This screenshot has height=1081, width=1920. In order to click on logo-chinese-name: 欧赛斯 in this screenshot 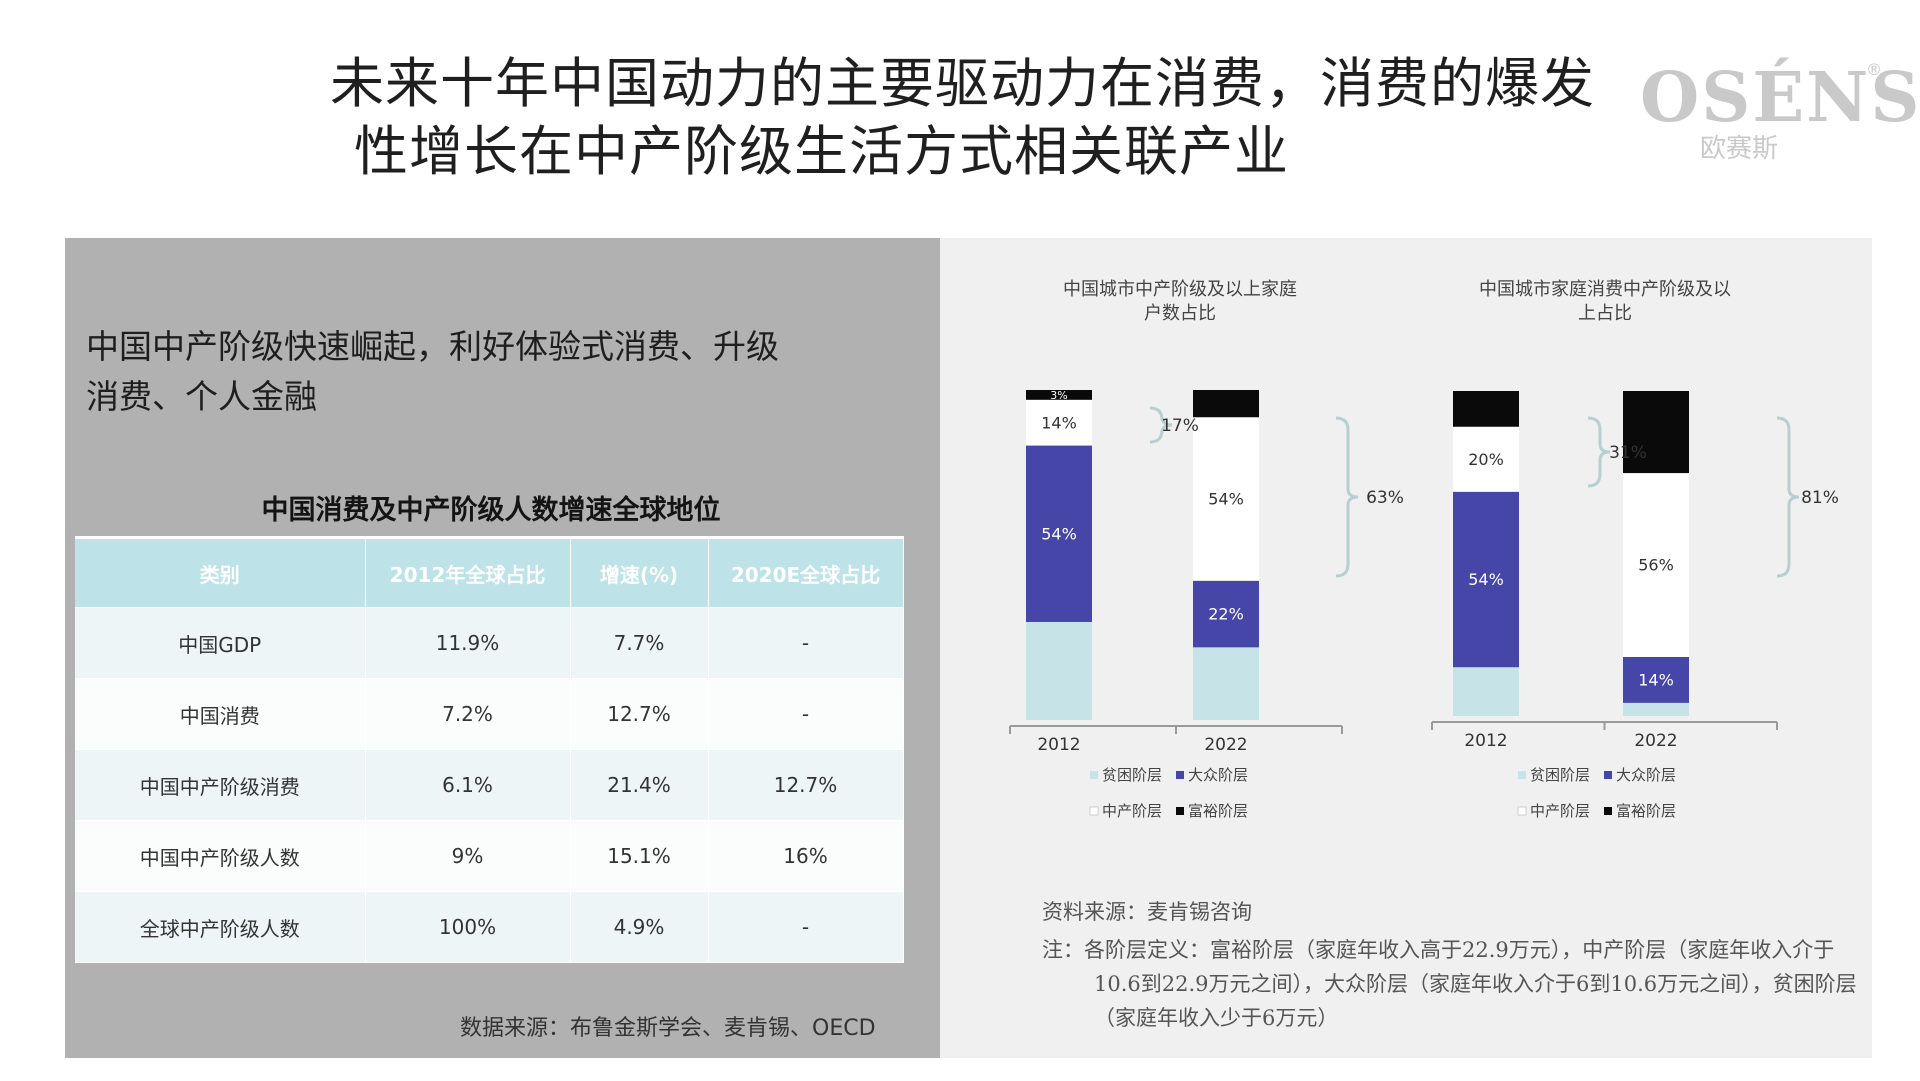, I will do `click(1739, 149)`.